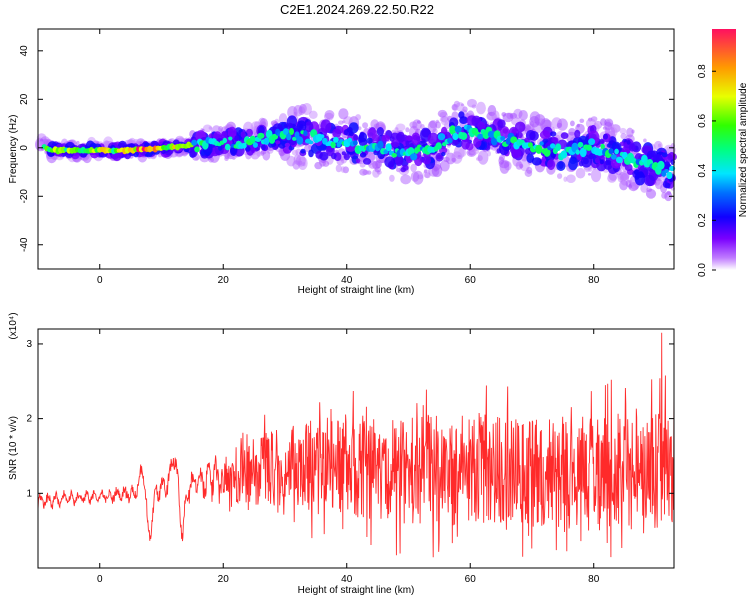 This screenshot has height=600, width=750. What do you see at coordinates (724, 149) in the screenshot?
I see `colorbar-gradient` at bounding box center [724, 149].